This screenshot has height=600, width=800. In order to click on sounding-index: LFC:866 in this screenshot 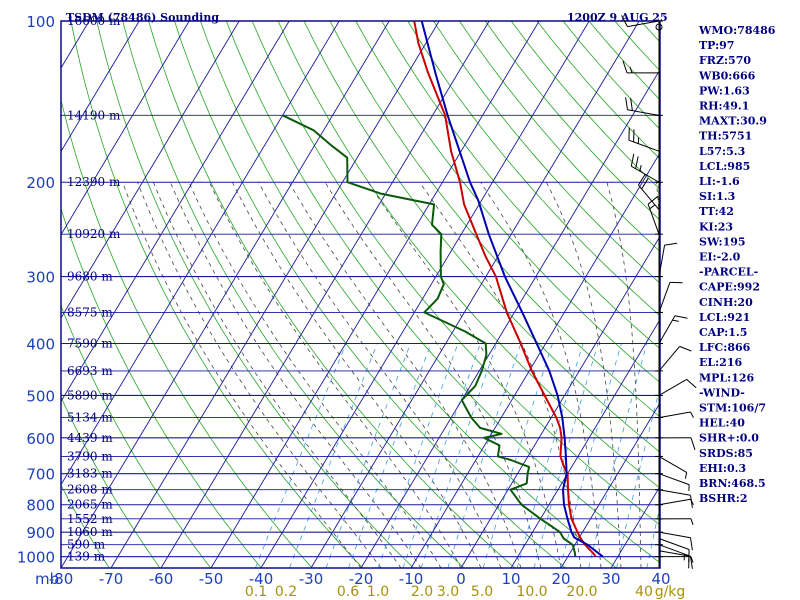, I will do `click(725, 347)`.